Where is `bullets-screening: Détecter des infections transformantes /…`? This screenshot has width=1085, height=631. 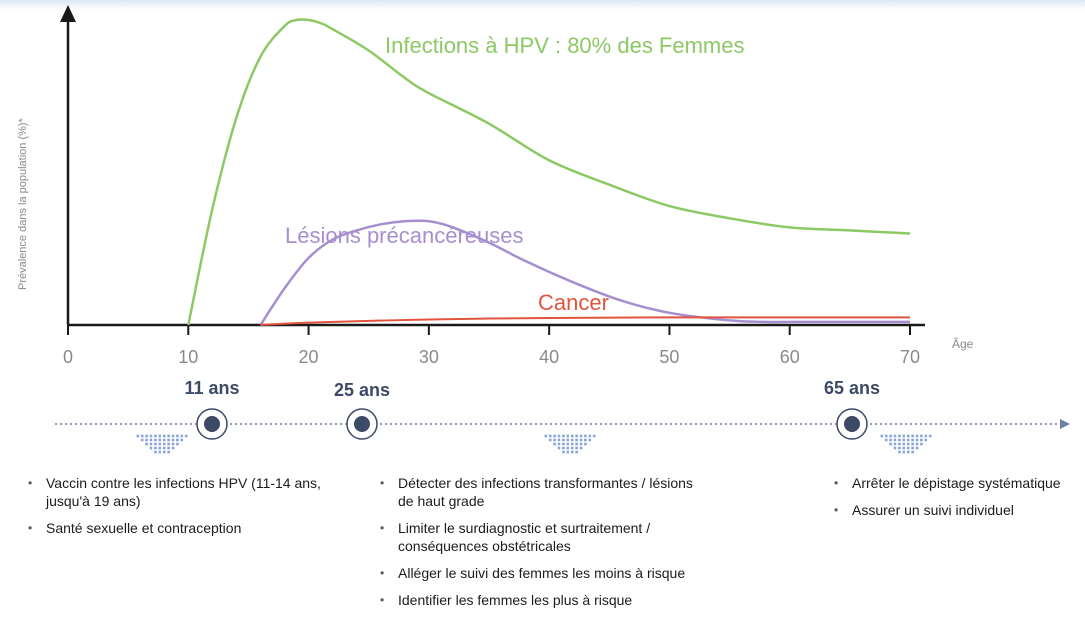
bullets-screening: Détecter des infections transformantes /… is located at coordinates (543, 546).